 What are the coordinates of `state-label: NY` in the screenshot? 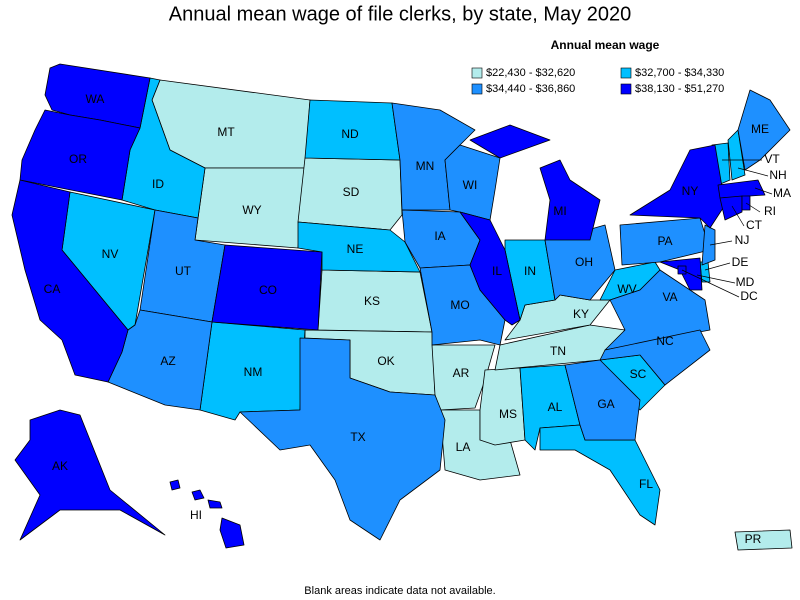 It's located at (690, 191).